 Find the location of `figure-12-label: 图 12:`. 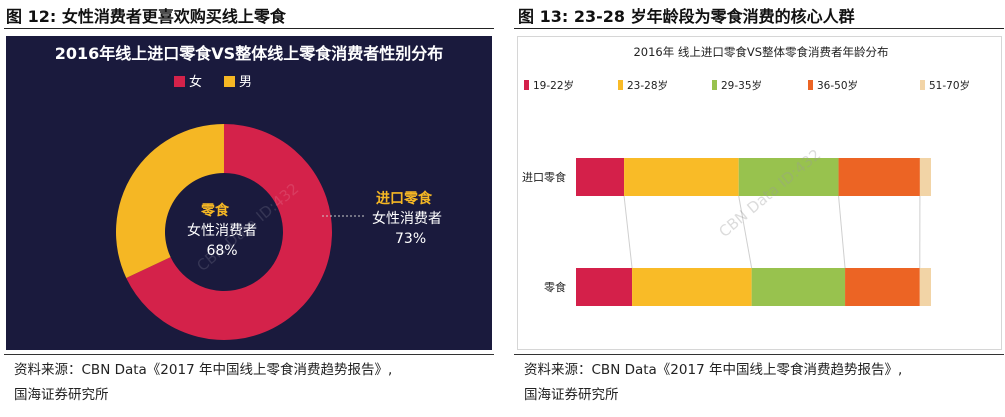

figure-12-label: 图 12: is located at coordinates (31, 16).